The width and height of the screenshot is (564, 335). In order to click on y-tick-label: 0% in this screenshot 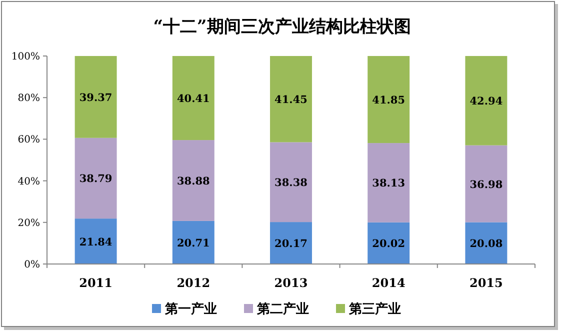, I will do `click(32, 265)`.